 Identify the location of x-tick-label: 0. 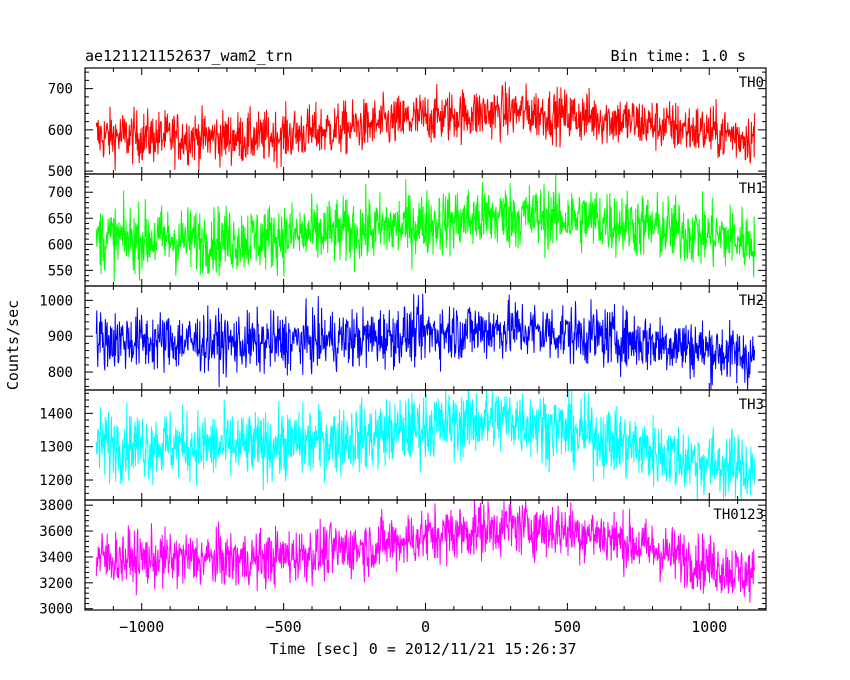
(425, 627).